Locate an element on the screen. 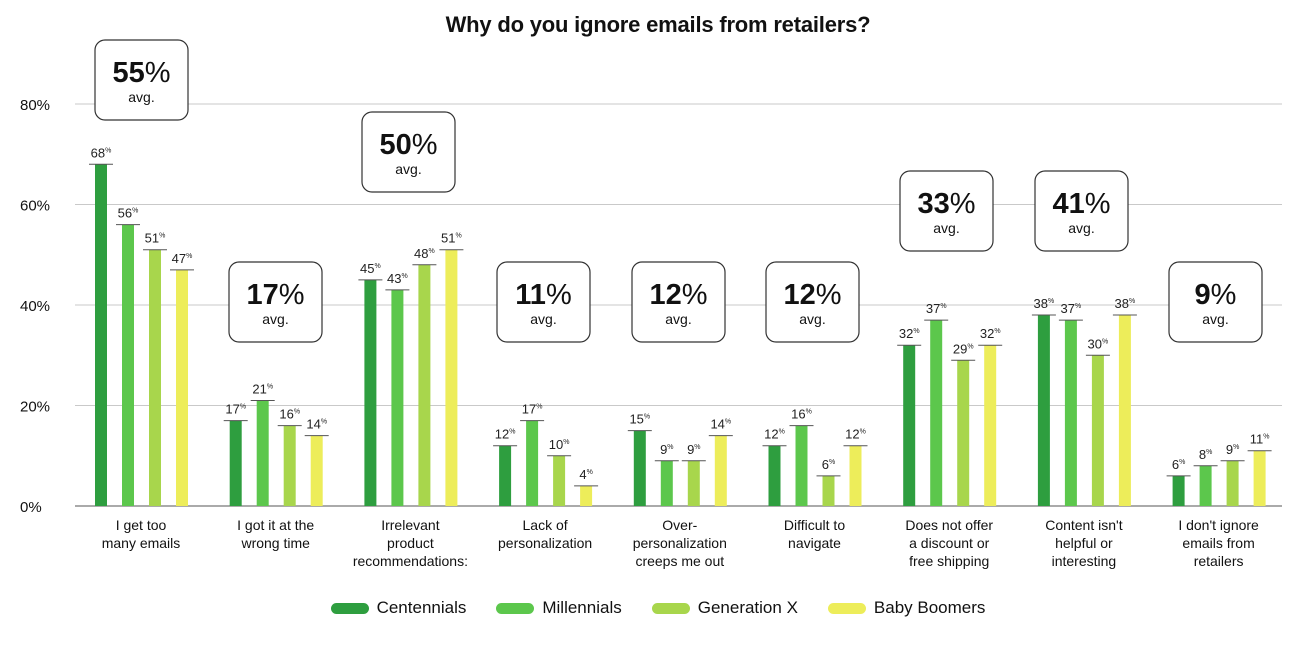  legend-swatch-centennials is located at coordinates (349, 608).